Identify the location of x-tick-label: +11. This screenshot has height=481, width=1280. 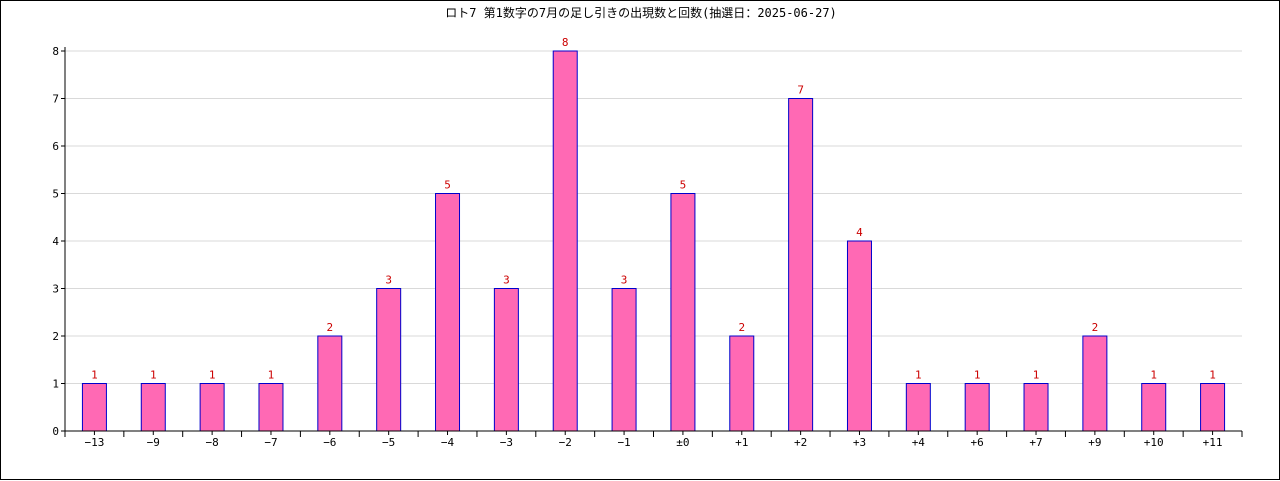
(1213, 442).